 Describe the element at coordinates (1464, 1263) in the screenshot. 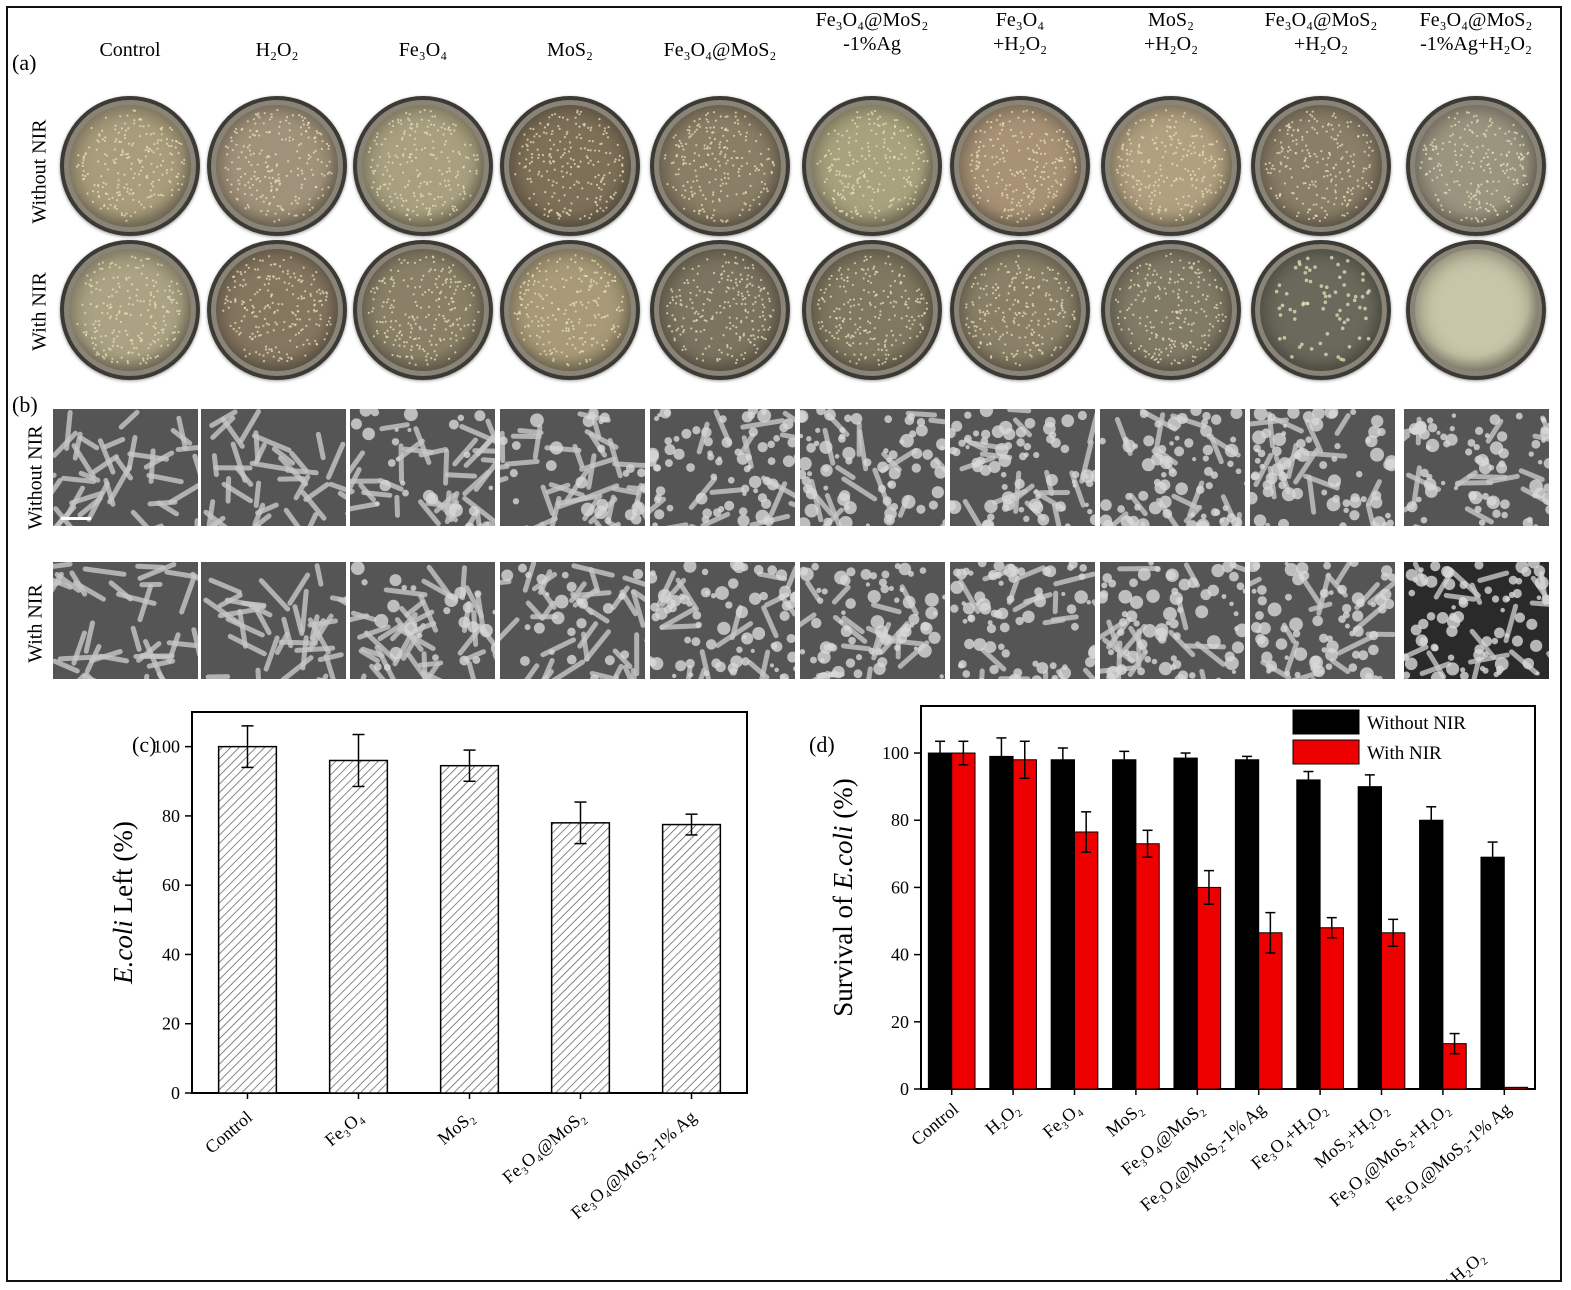

I see `chart-d-xtick-label-extra: +H₂O₂` at that location.